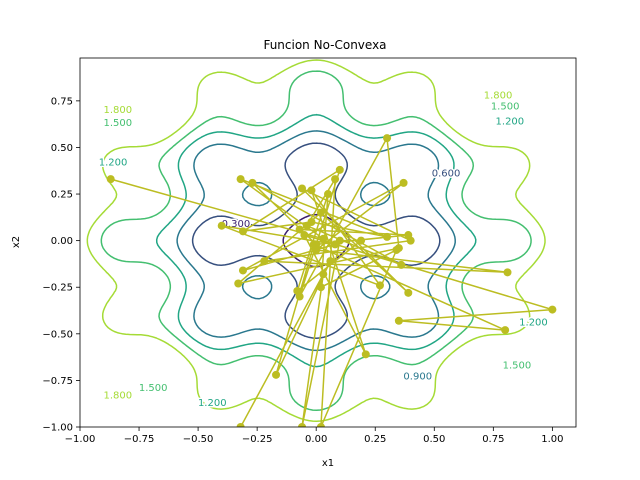  Describe the element at coordinates (328, 463) in the screenshot. I see `x-axis-label: x1` at that location.